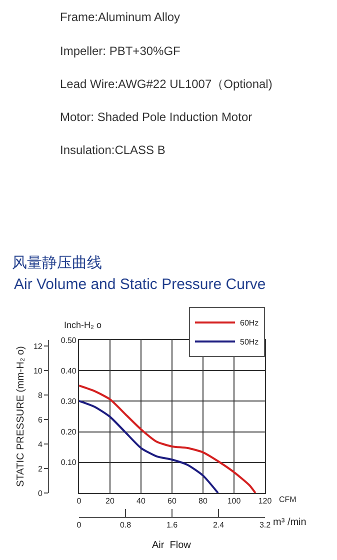 The image size is (337, 560). Describe the element at coordinates (249, 323) in the screenshot. I see `legend-label: 60Hz` at that location.